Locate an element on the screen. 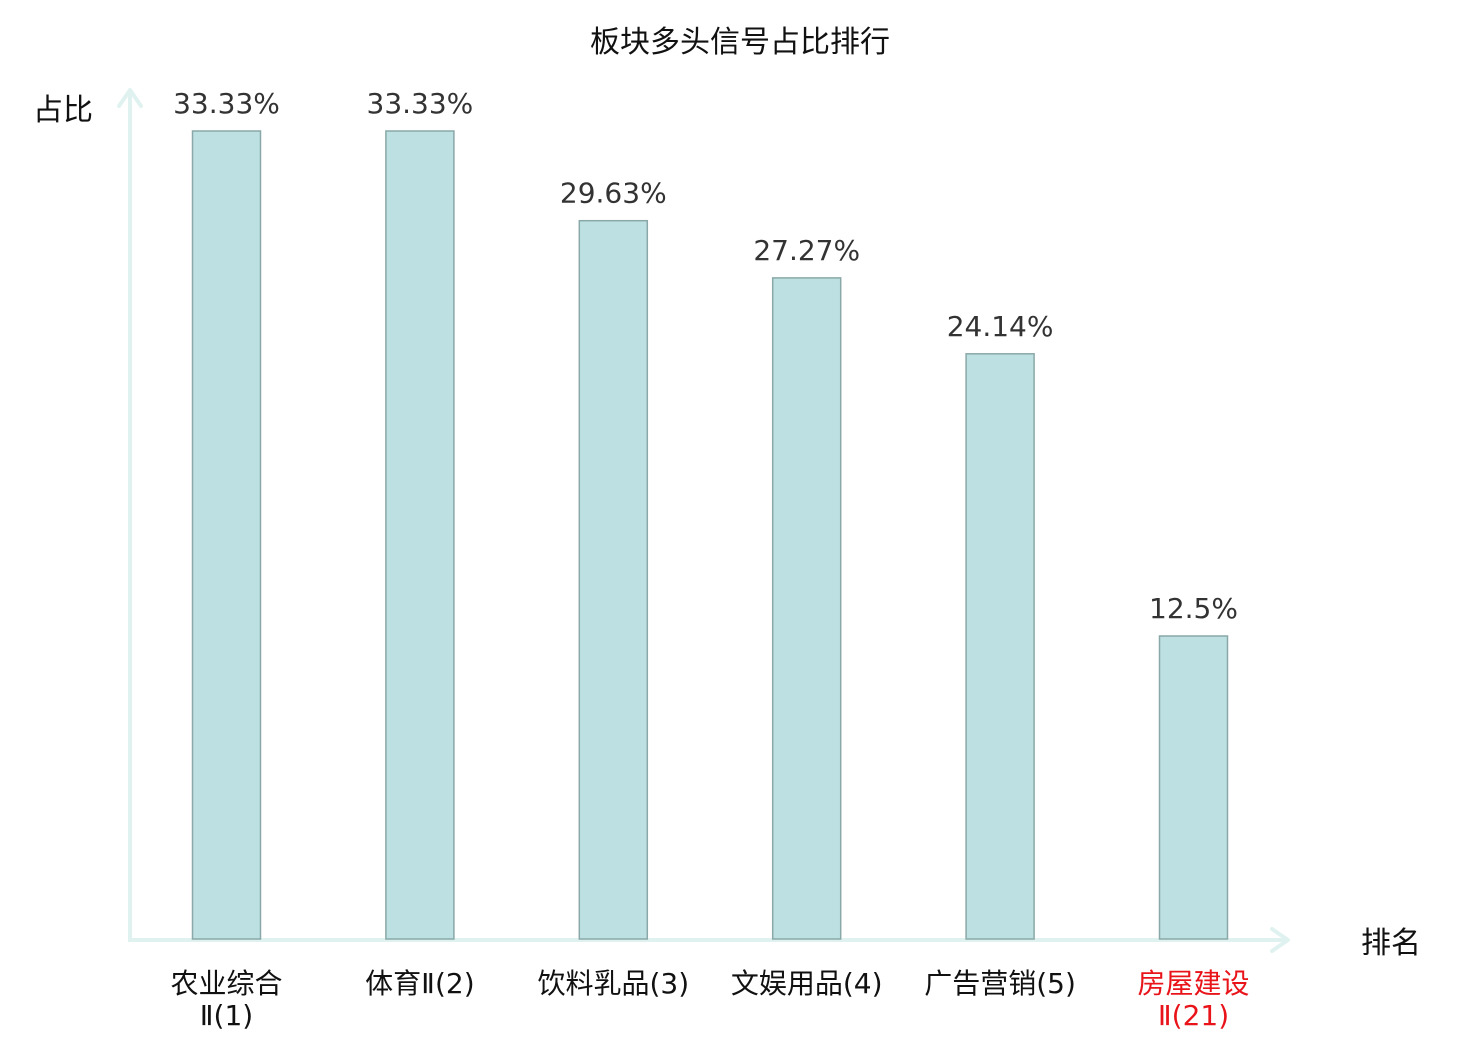  category-label-6-line-1: 房屋建设 is located at coordinates (1193, 983).